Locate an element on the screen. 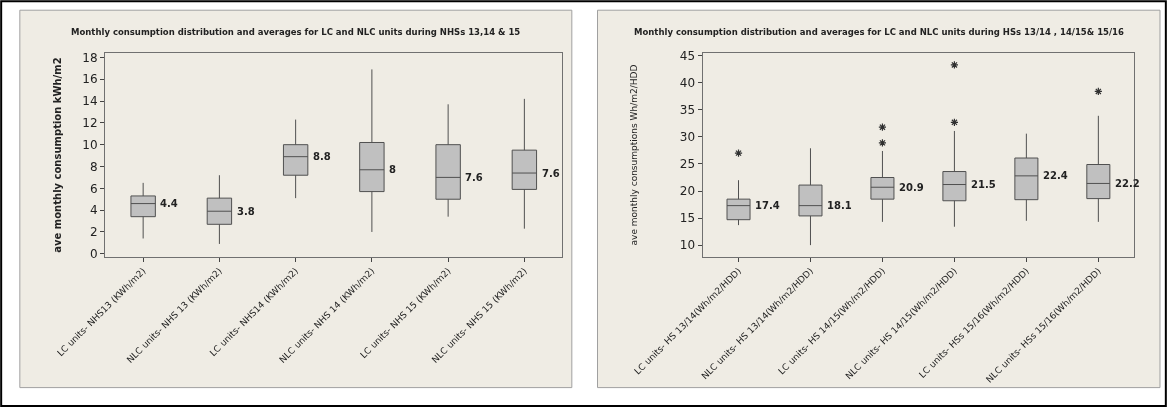 The width and height of the screenshot is (1167, 408). y-tick-label: 6 is located at coordinates (93, 188).